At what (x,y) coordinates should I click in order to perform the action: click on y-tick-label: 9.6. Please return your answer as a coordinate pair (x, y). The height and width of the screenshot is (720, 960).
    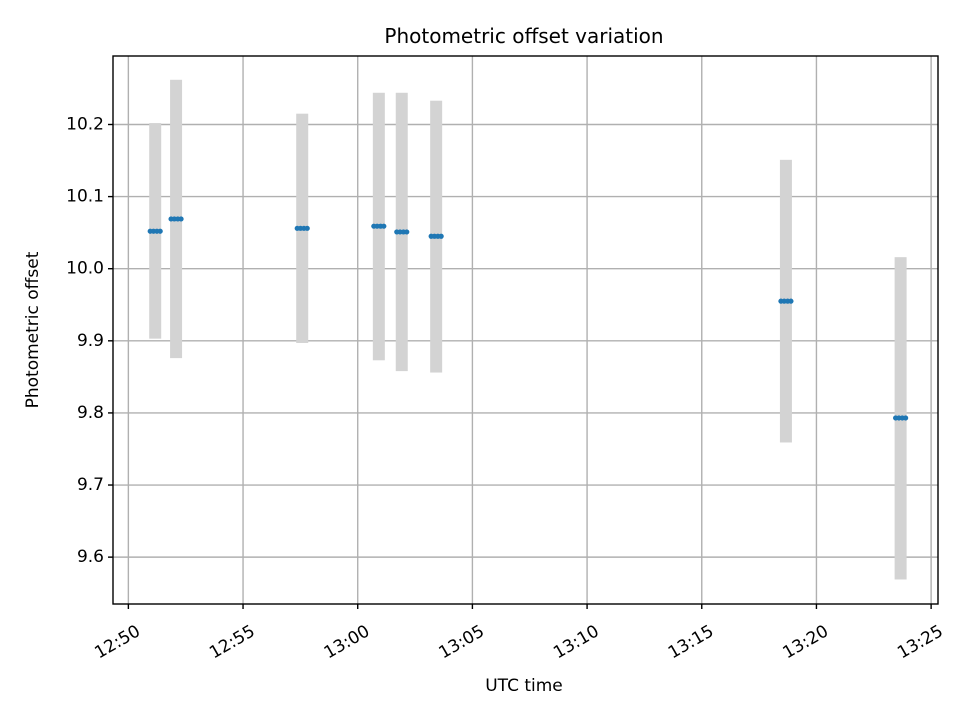
    Looking at the image, I should click on (90, 557).